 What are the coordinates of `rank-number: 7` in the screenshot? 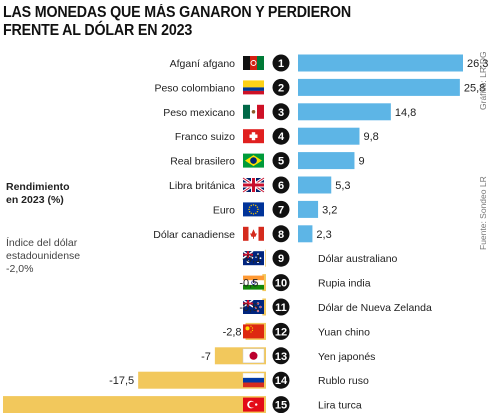 It's located at (281, 210).